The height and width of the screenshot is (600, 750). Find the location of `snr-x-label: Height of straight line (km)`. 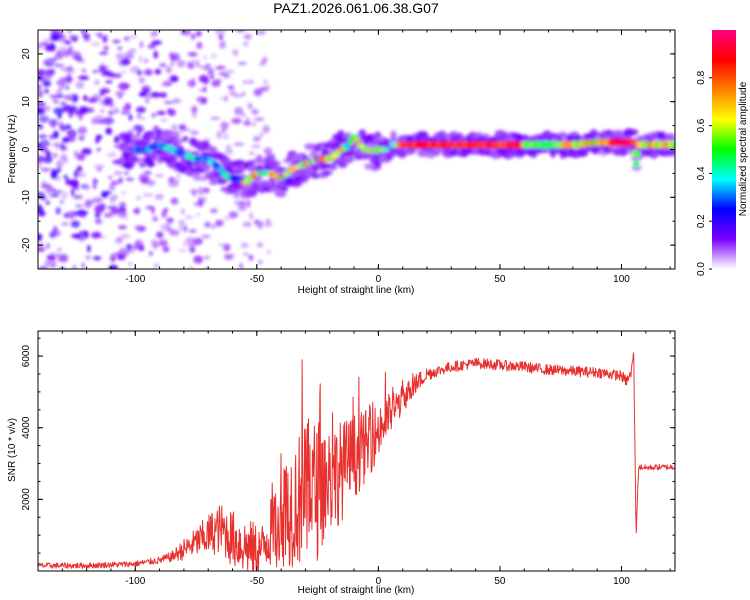

snr-x-label: Height of straight line (km) is located at coordinates (356, 590).